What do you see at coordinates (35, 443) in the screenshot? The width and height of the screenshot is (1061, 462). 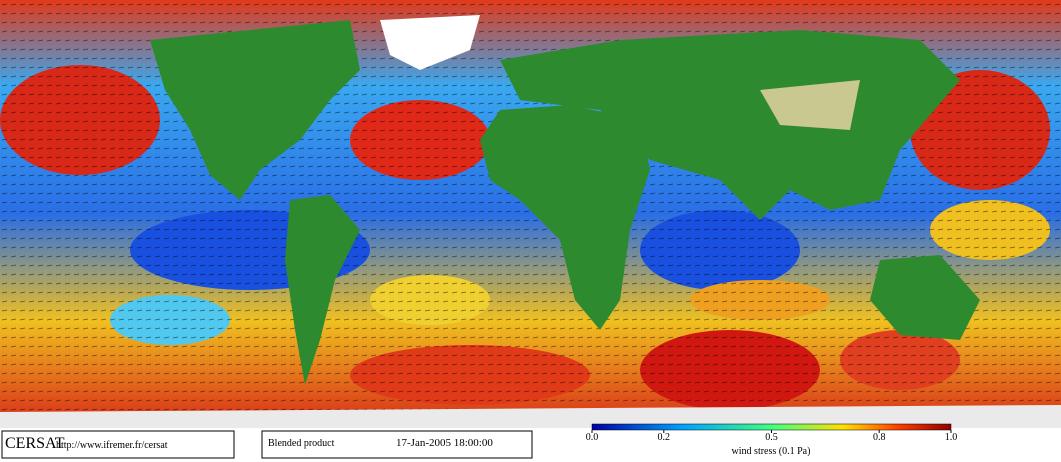 I see `logo: CERSAT` at bounding box center [35, 443].